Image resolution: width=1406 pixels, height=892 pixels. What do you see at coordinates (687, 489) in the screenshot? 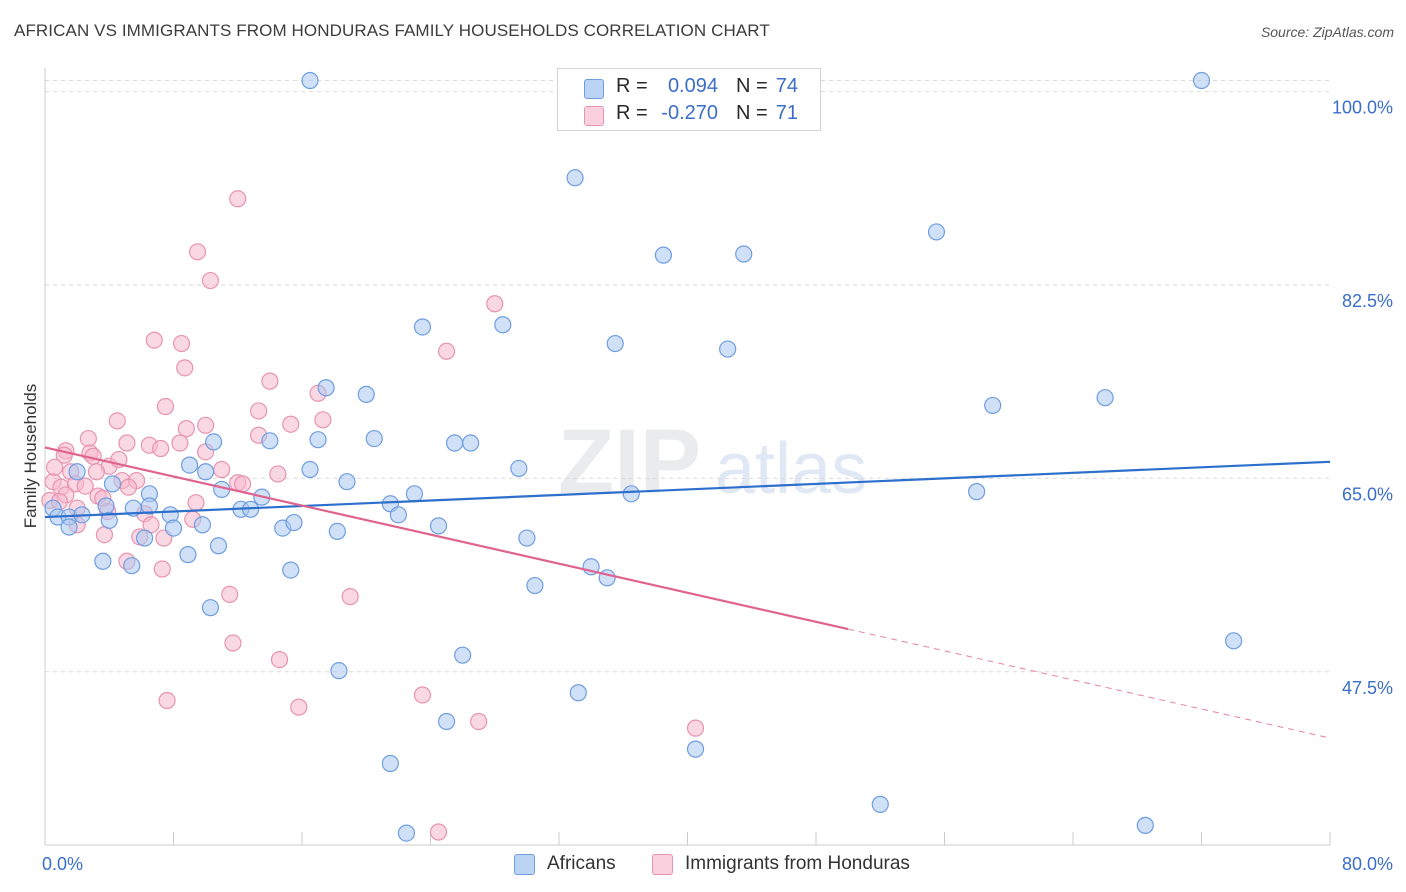
I see `africans-trend-line` at bounding box center [687, 489].